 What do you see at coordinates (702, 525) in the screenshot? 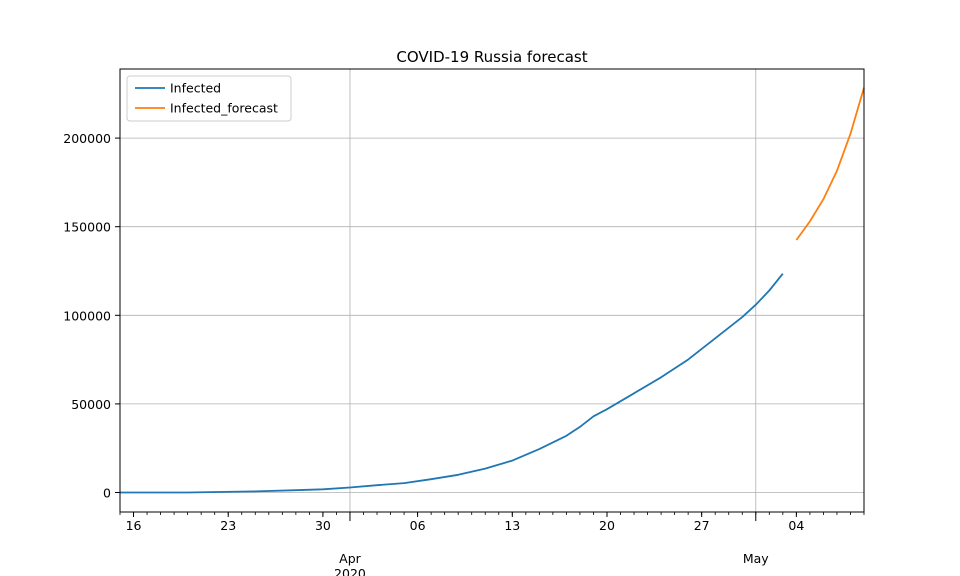
I see `x-tick-label: 27` at bounding box center [702, 525].